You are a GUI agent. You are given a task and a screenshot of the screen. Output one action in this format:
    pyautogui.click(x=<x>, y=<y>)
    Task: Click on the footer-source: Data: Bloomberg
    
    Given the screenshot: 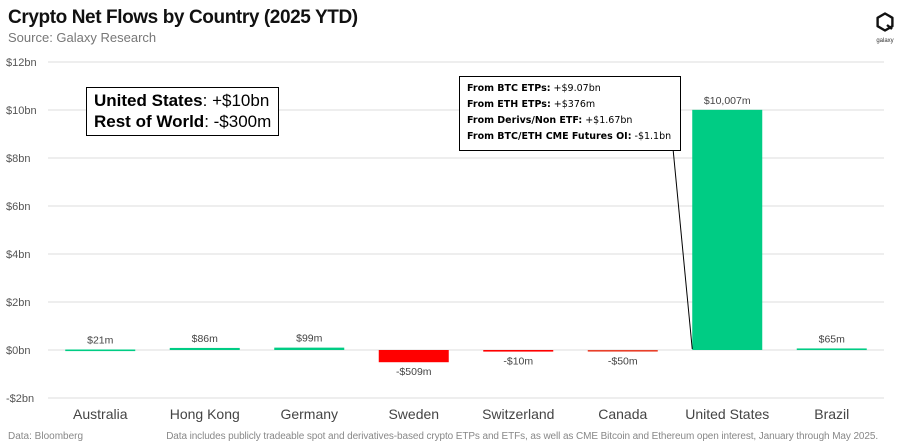 What is the action you would take?
    pyautogui.click(x=46, y=436)
    